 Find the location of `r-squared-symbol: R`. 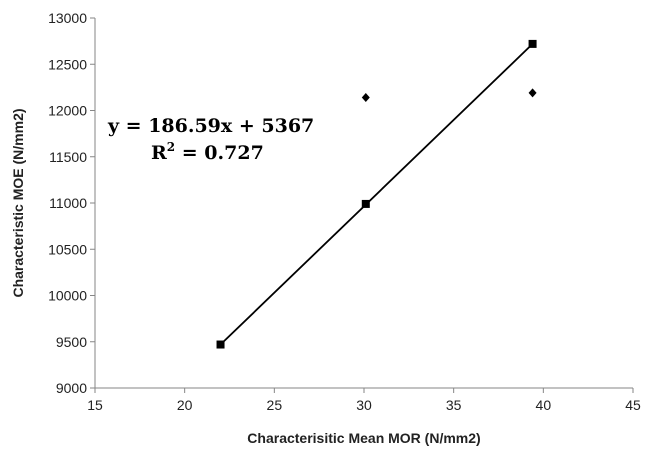

r-squared-symbol: R is located at coordinates (159, 153).